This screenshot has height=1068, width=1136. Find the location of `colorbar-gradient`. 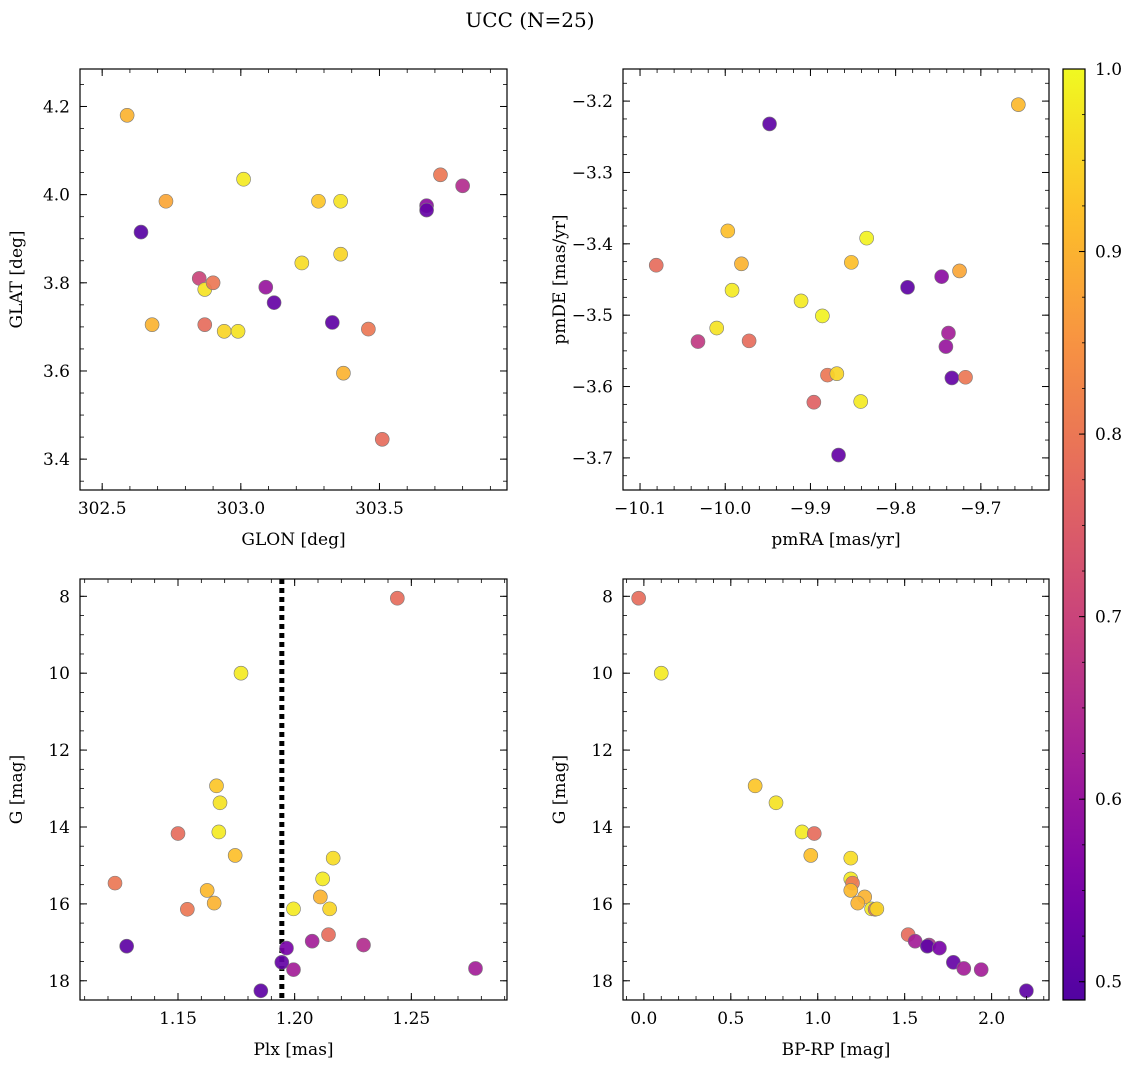

colorbar-gradient is located at coordinates (1074, 534).